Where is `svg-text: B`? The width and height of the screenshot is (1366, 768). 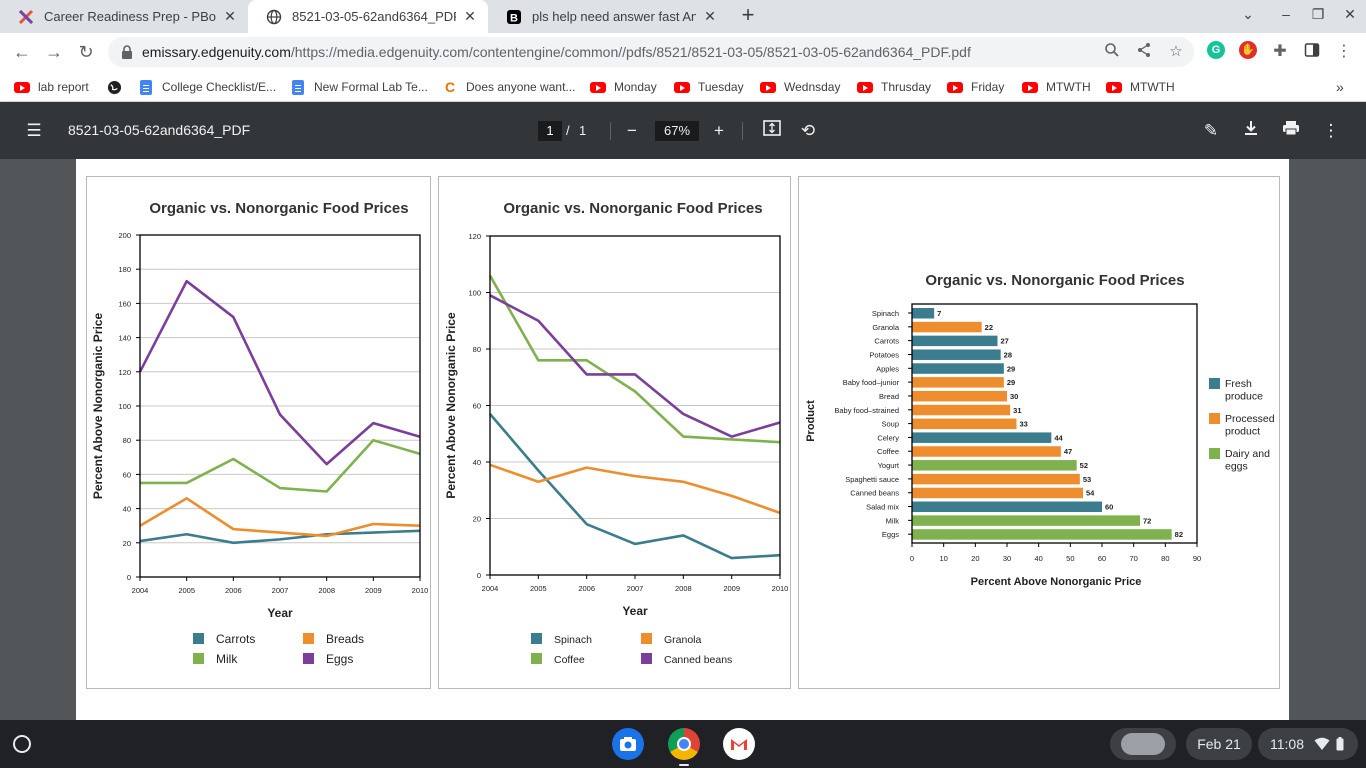 svg-text: B is located at coordinates (514, 18).